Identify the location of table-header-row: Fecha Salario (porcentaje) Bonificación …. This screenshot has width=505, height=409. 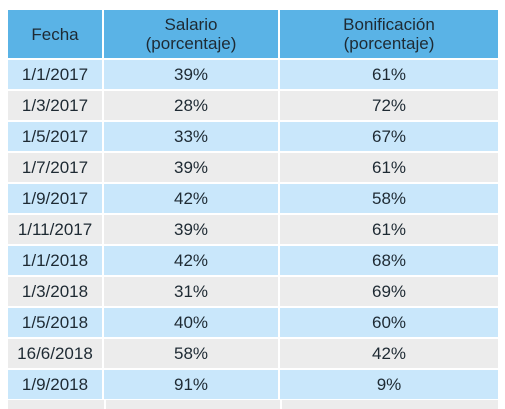
(253, 34).